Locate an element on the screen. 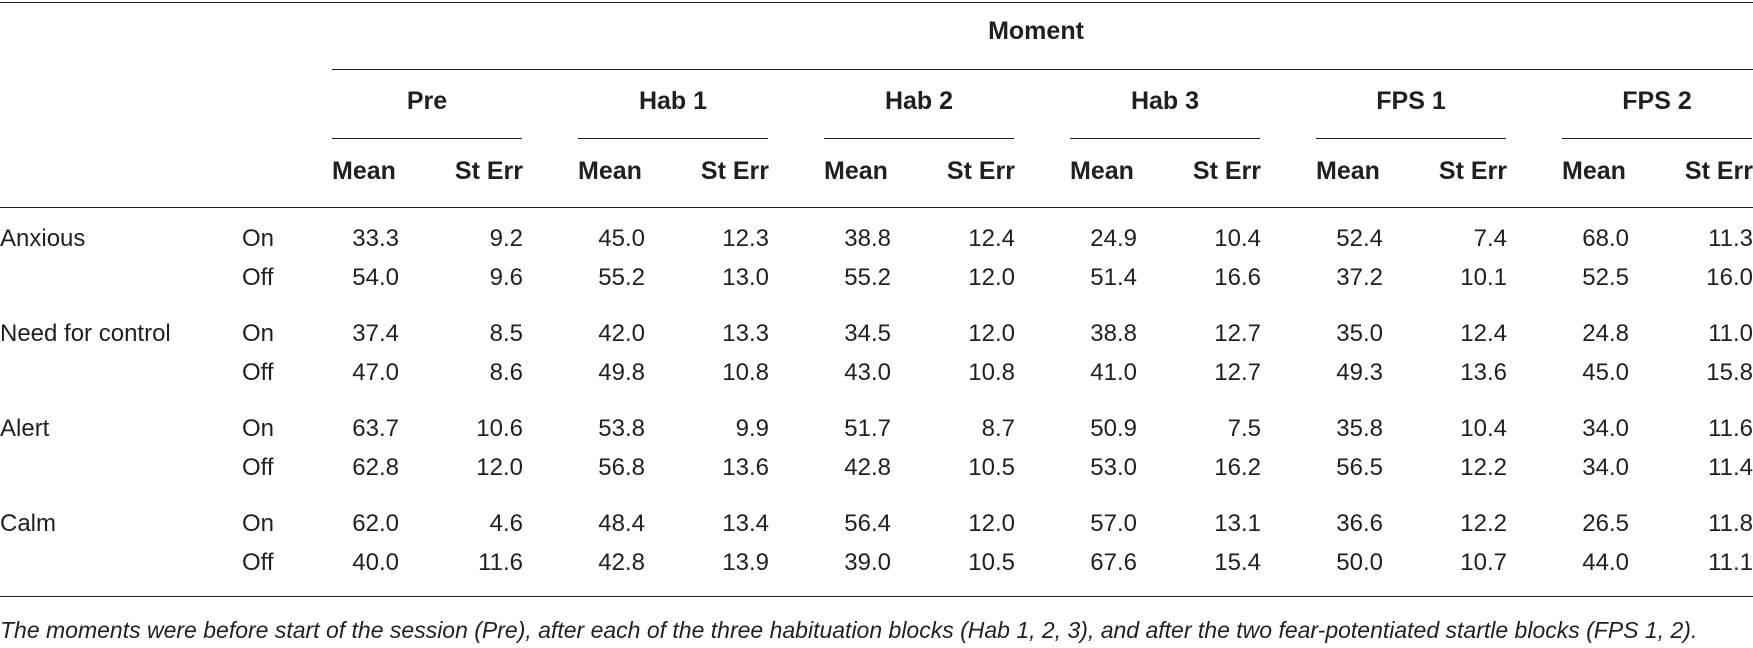 Image resolution: width=1753 pixels, height=648 pixels. sterr-value-cell: 12.3 is located at coordinates (745, 238).